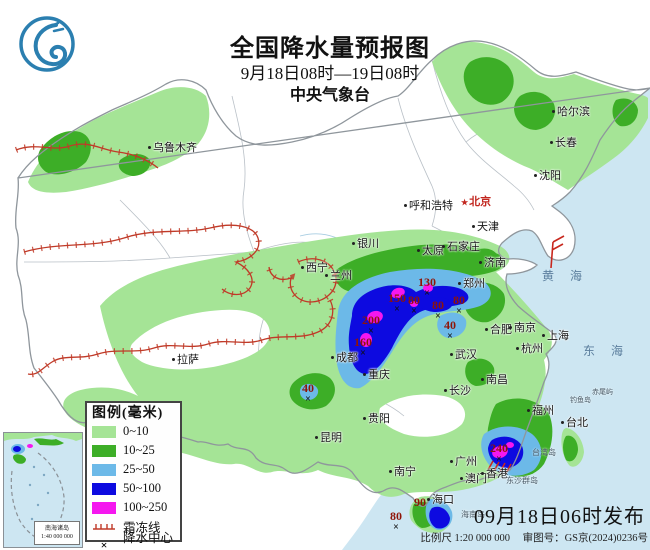 This screenshot has width=650, height=550. Describe the element at coordinates (136, 469) in the screenshot. I see `legend-item-25-50: 25~50` at that location.